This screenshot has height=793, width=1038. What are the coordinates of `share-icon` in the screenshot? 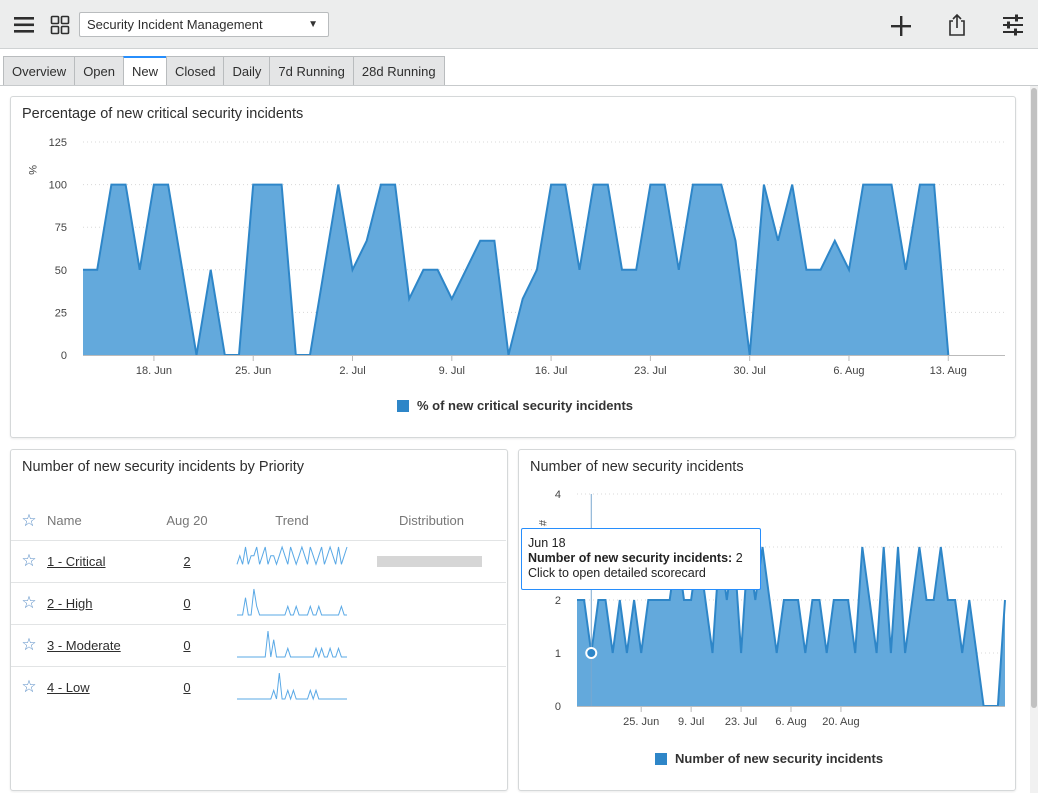 It's located at (957, 25).